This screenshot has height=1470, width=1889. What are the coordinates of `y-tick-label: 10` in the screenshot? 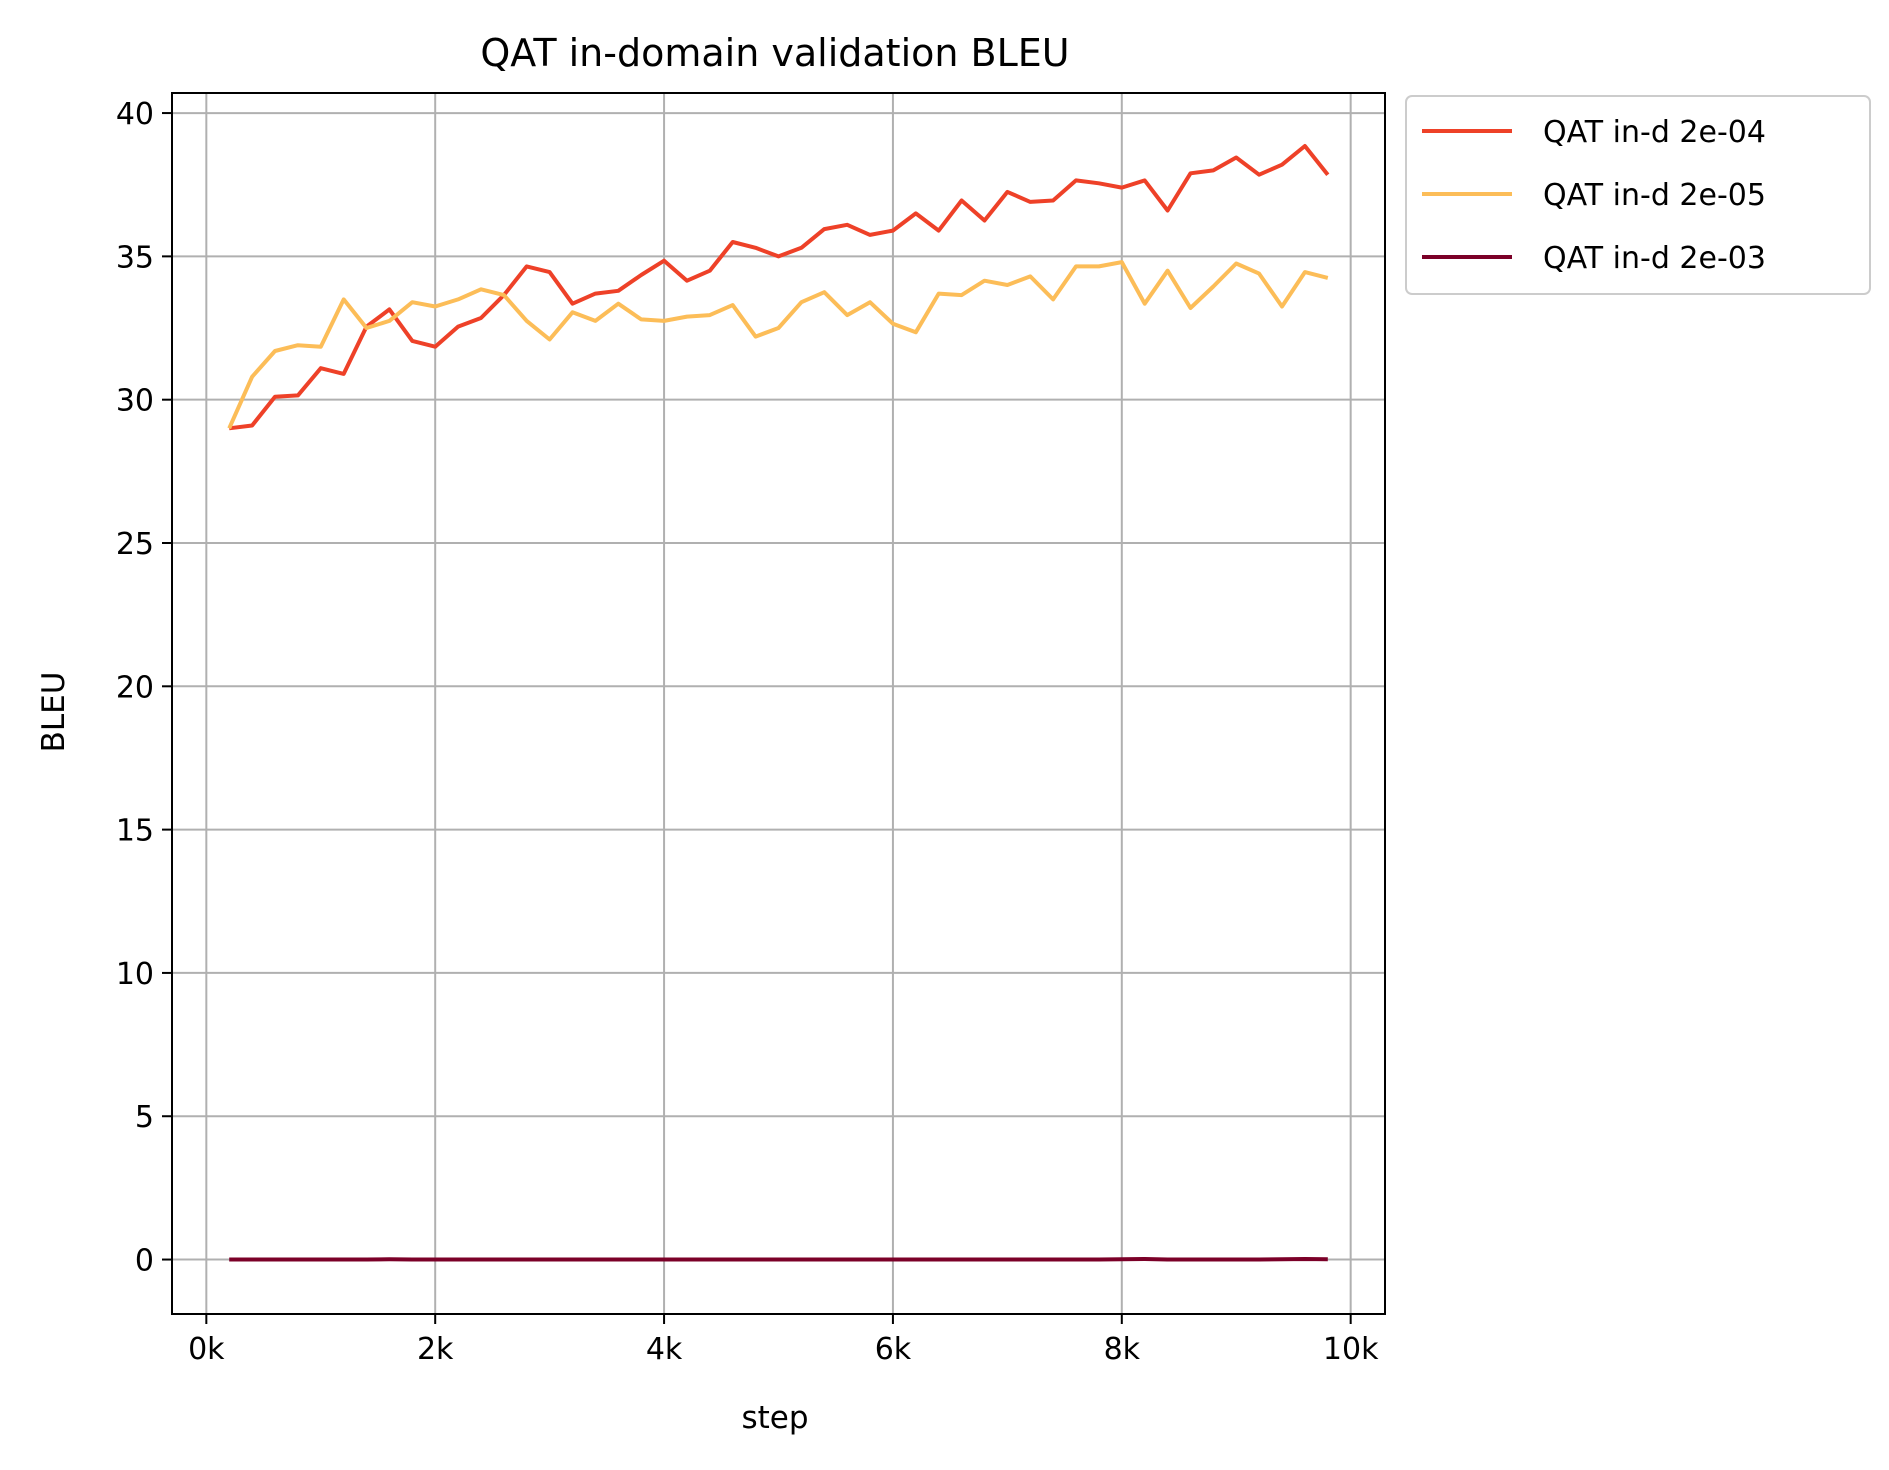 It's located at (135, 974).